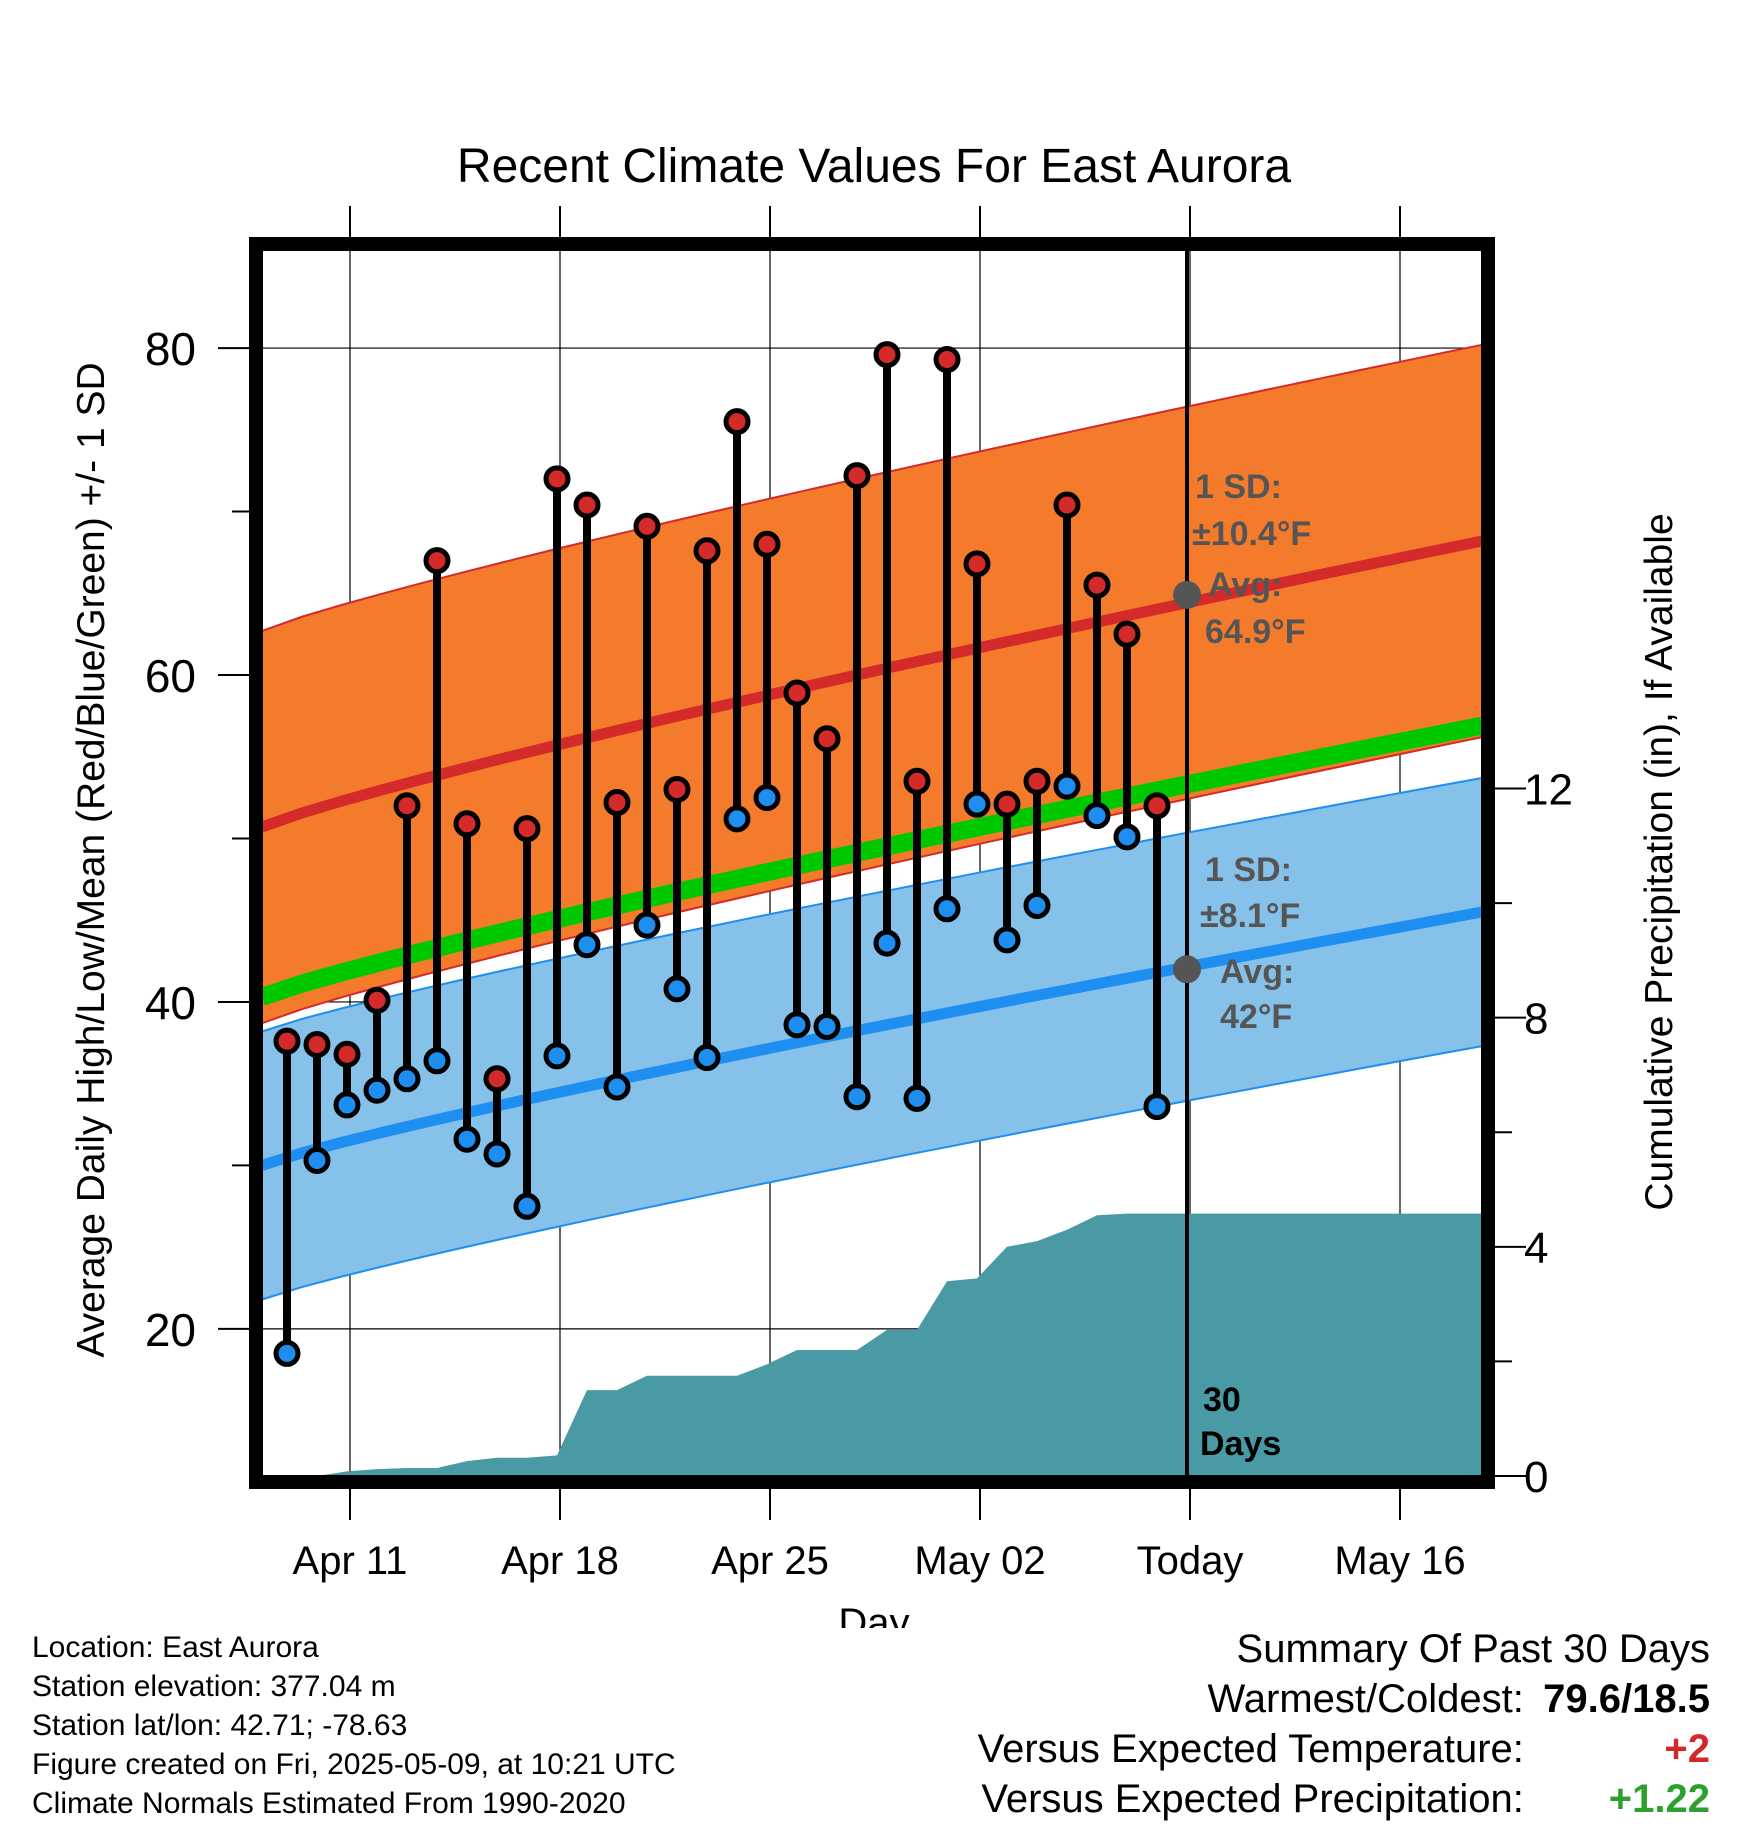  Describe the element at coordinates (1536, 1477) in the screenshot. I see `y2-tick-label: 0` at that location.